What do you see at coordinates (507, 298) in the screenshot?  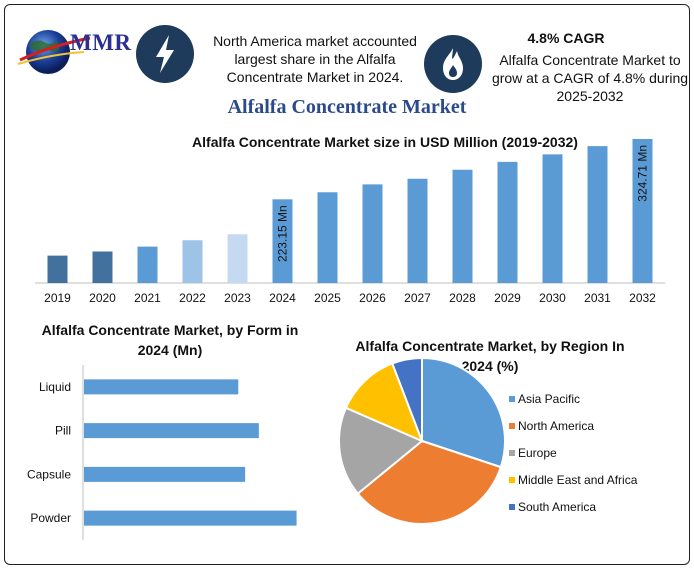 I see `x-tick-label: 2029` at bounding box center [507, 298].